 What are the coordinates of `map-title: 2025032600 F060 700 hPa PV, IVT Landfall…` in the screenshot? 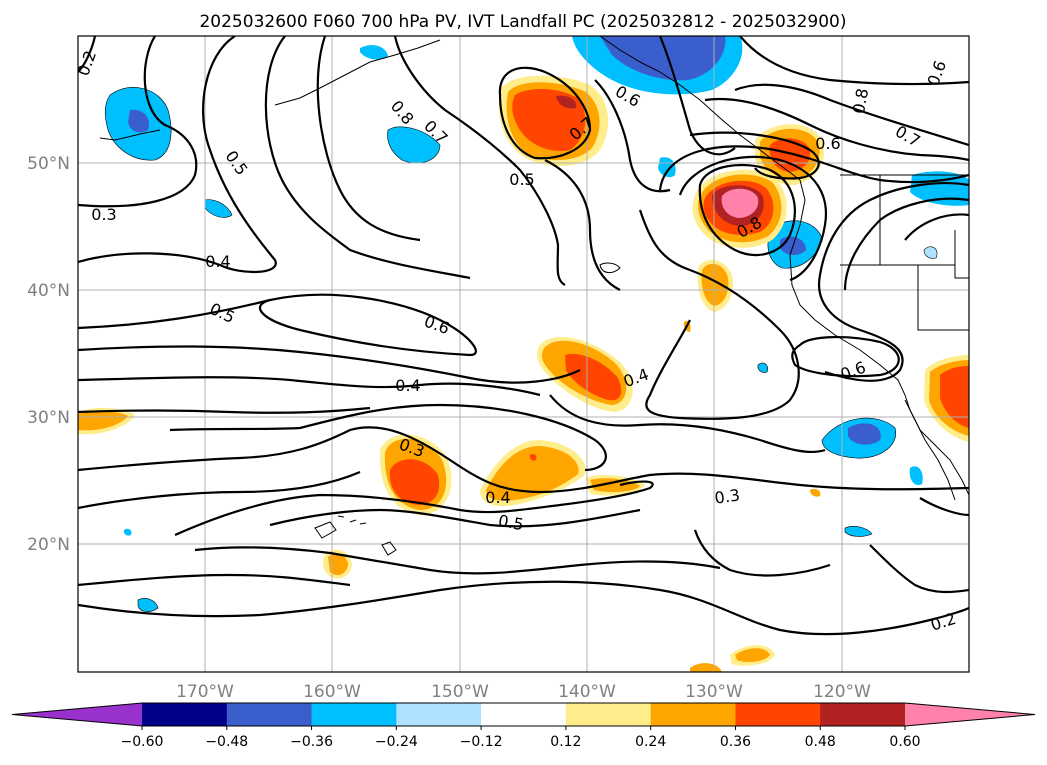 It's located at (522, 22).